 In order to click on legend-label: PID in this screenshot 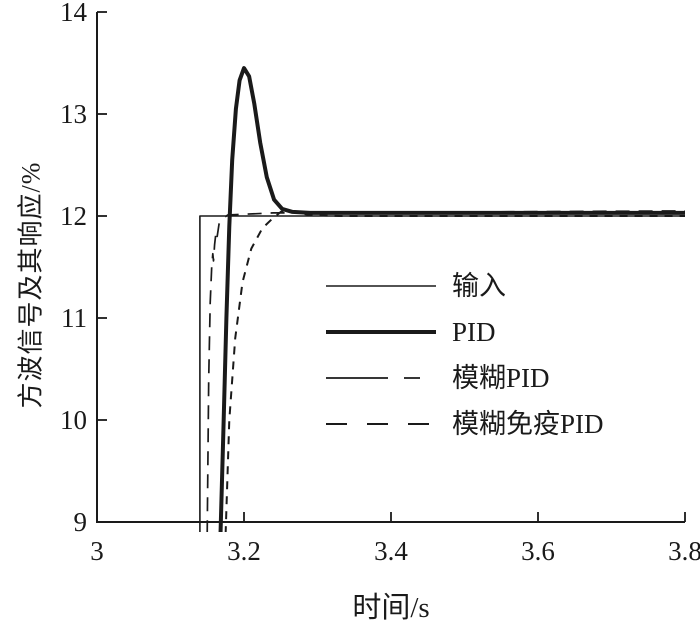, I will do `click(474, 332)`.